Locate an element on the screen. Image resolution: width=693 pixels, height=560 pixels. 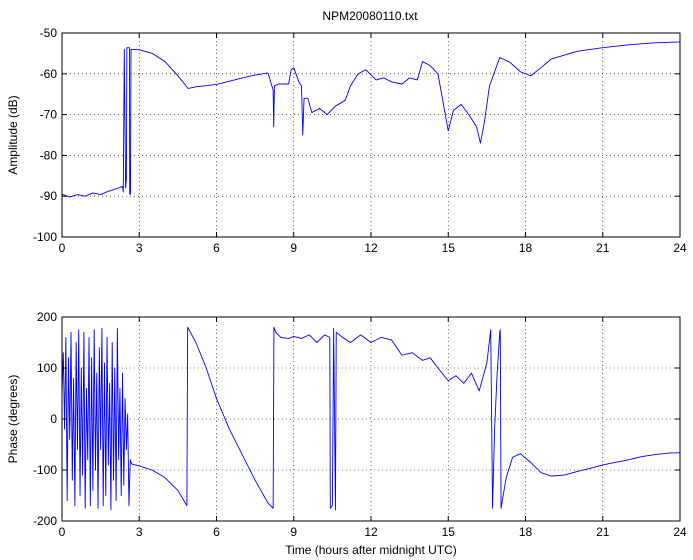
phase-x-tick-label: 3 is located at coordinates (139, 532).